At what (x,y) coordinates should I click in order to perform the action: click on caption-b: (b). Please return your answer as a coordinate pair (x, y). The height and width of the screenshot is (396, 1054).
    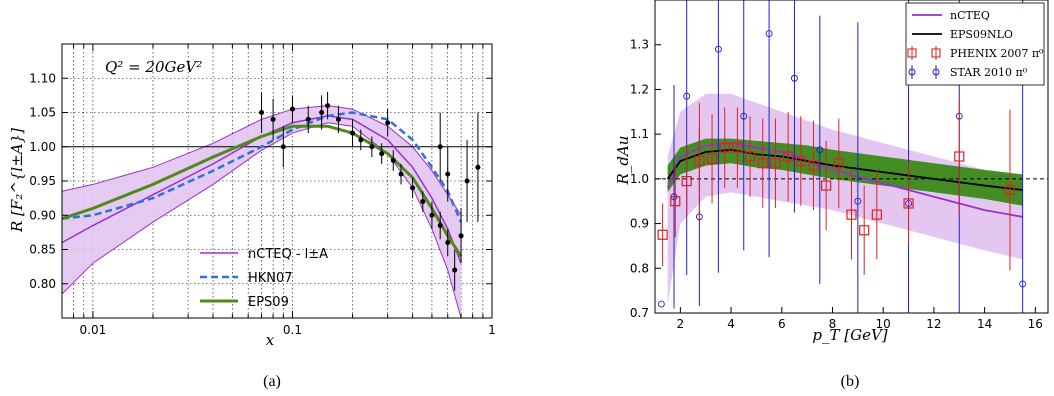
    Looking at the image, I should click on (850, 381).